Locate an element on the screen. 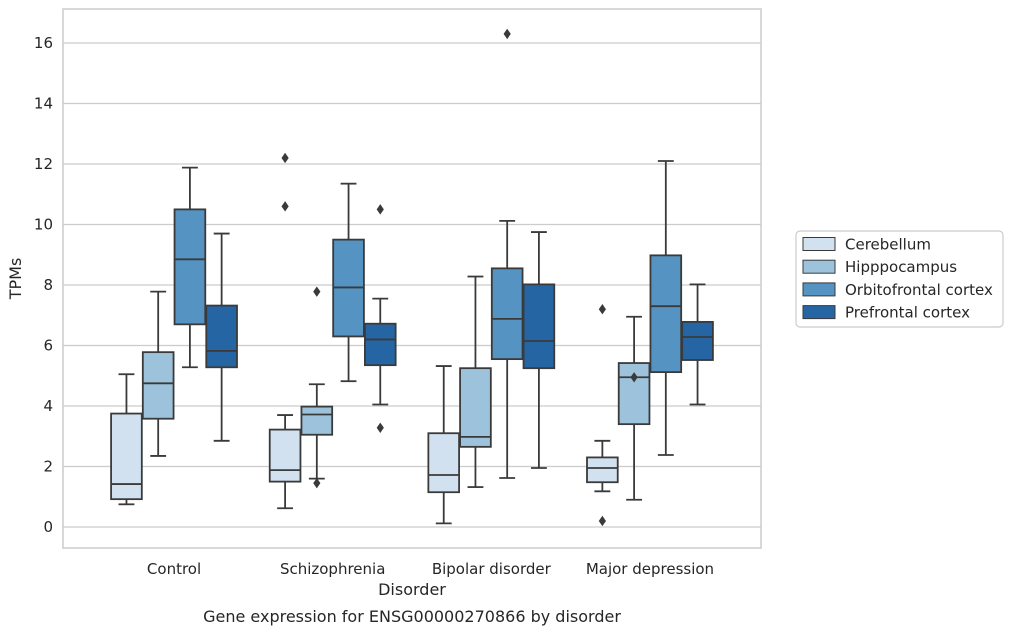  y-tick-label: 0 is located at coordinates (48, 527).